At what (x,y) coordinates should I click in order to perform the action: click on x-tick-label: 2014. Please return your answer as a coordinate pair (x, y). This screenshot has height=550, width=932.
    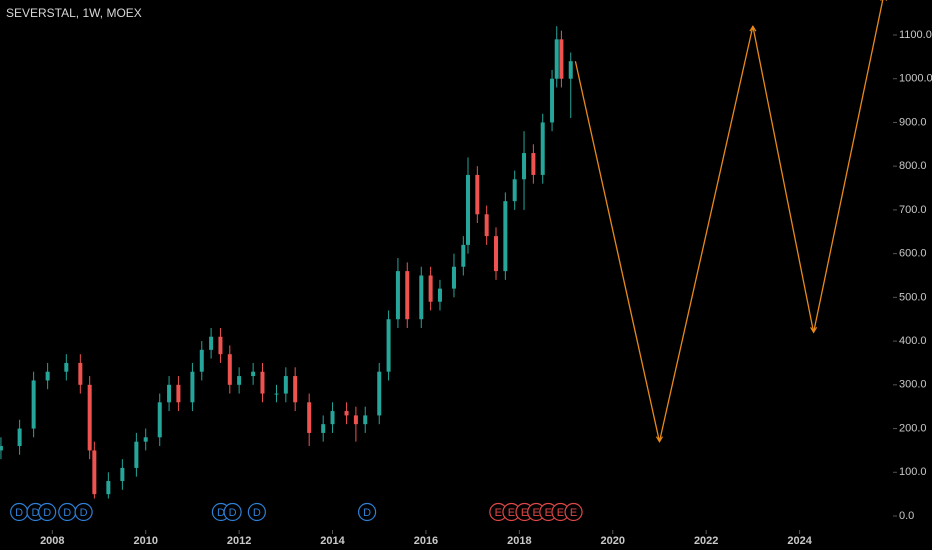
    Looking at the image, I should click on (332, 541).